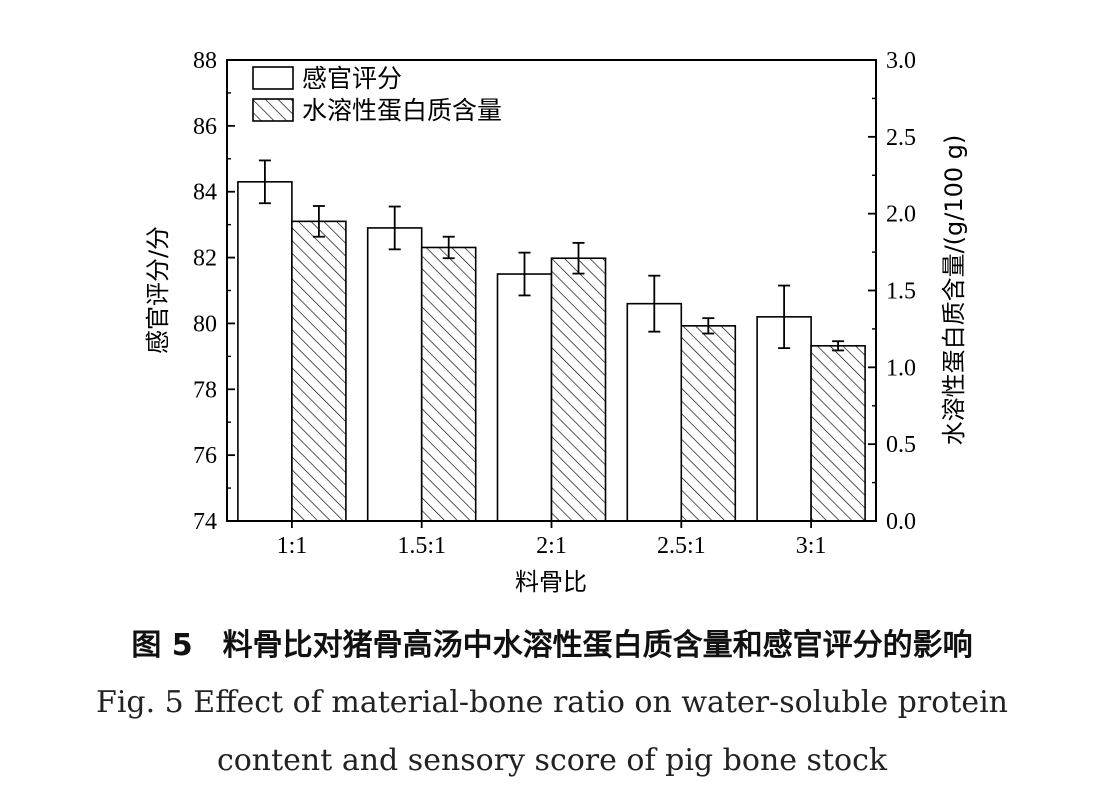 The height and width of the screenshot is (789, 1104). I want to click on y-left-tick-label: 86, so click(205, 127).